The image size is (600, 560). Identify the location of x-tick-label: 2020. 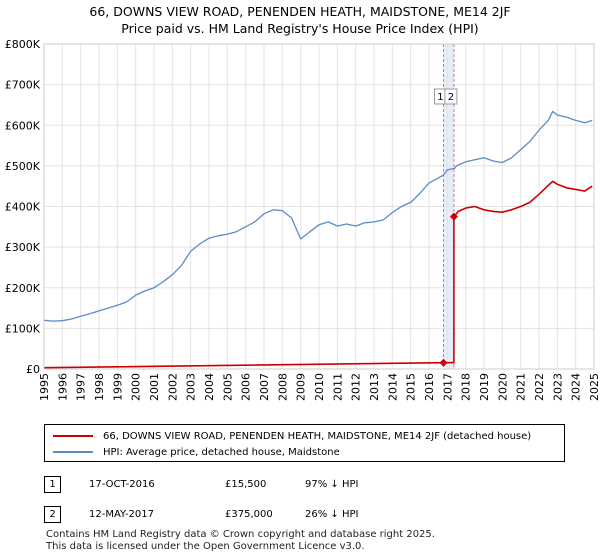
(502, 387).